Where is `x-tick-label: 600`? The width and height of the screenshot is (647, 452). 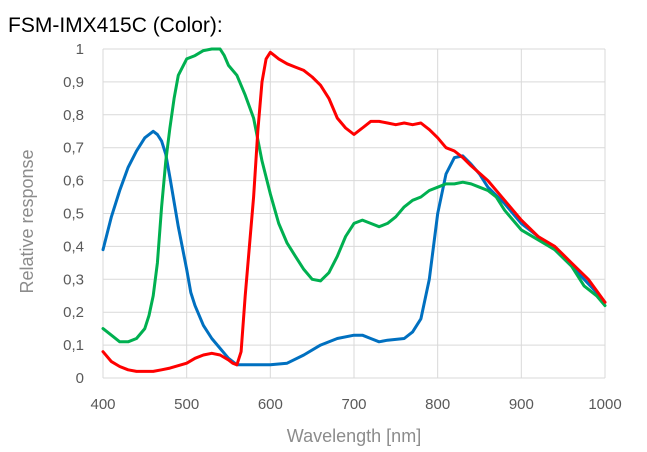 x-tick-label: 600 is located at coordinates (270, 404).